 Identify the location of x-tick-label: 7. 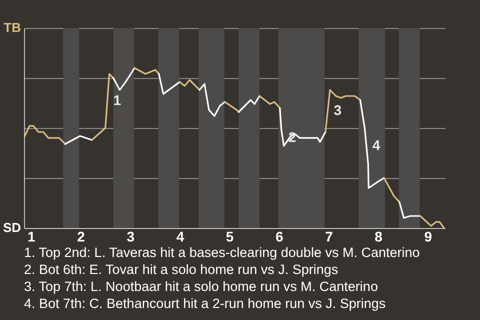
(329, 236).